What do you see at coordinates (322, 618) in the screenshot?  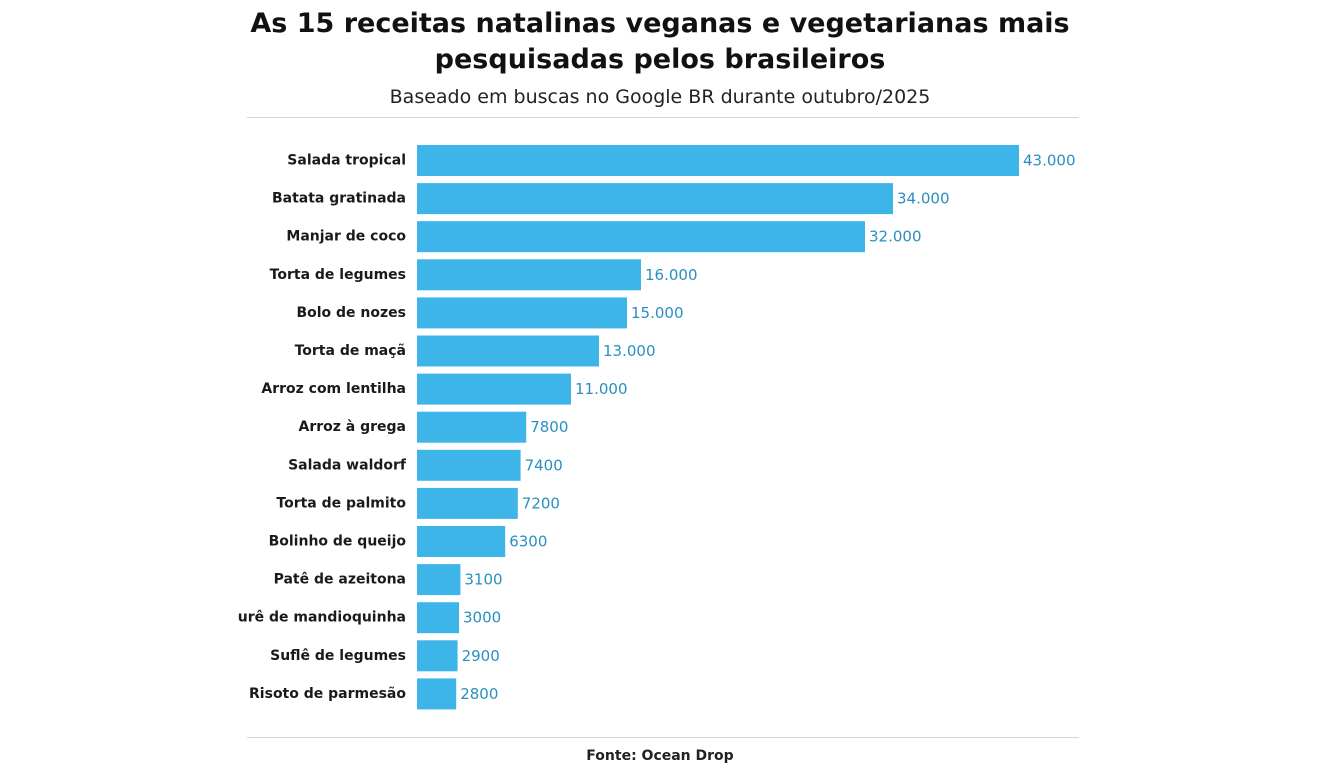 I see `category-label: urê de mandioquinha` at bounding box center [322, 618].